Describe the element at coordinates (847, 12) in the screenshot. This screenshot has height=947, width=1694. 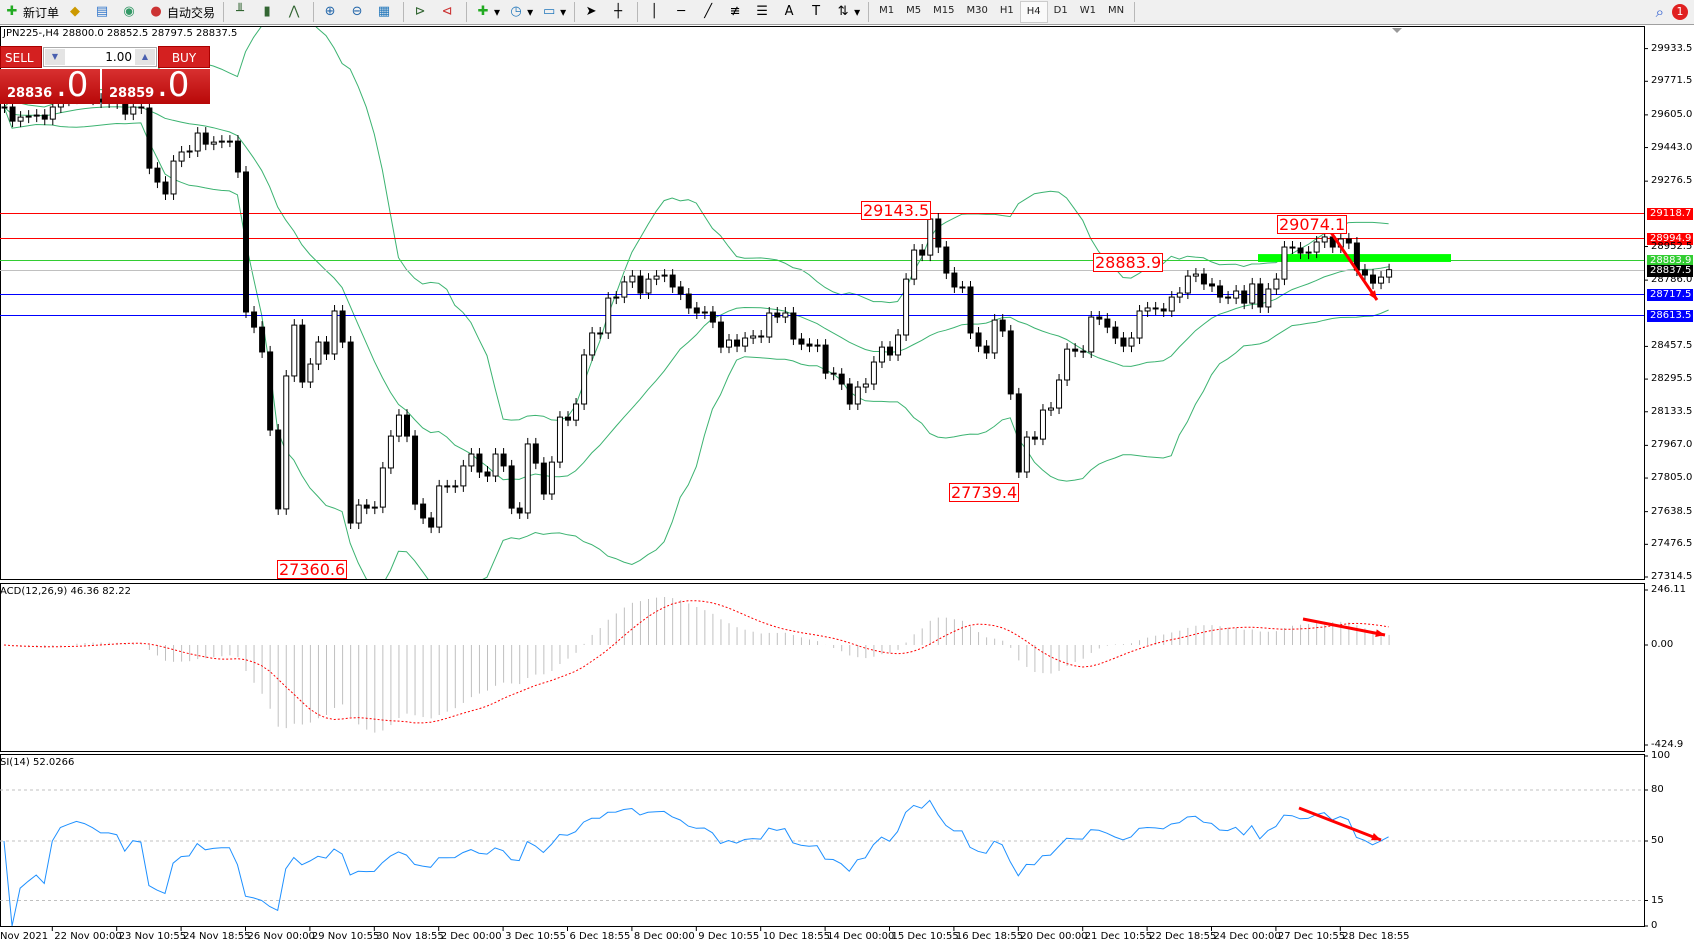
I see `arrows-button: ⇅ ▾` at that location.